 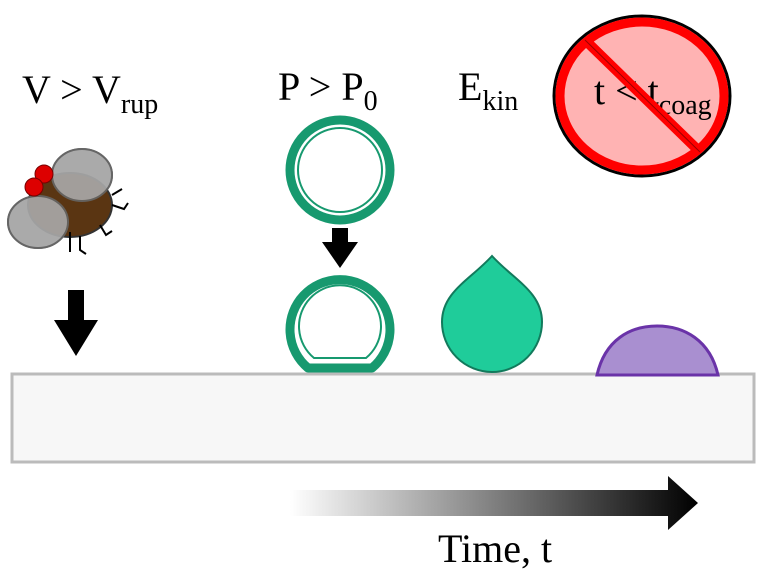 What do you see at coordinates (340, 170) in the screenshot?
I see `bubble` at bounding box center [340, 170].